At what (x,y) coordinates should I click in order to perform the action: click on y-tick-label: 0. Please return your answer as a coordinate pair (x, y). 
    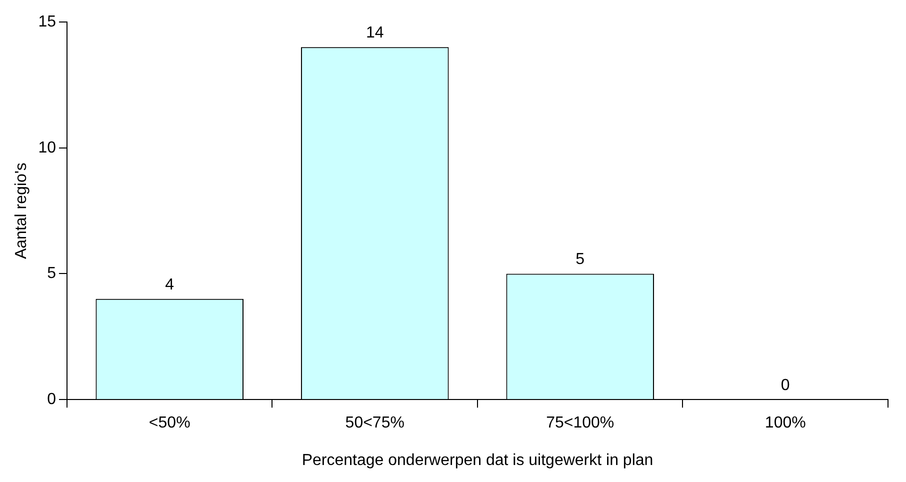
    Looking at the image, I should click on (51, 399).